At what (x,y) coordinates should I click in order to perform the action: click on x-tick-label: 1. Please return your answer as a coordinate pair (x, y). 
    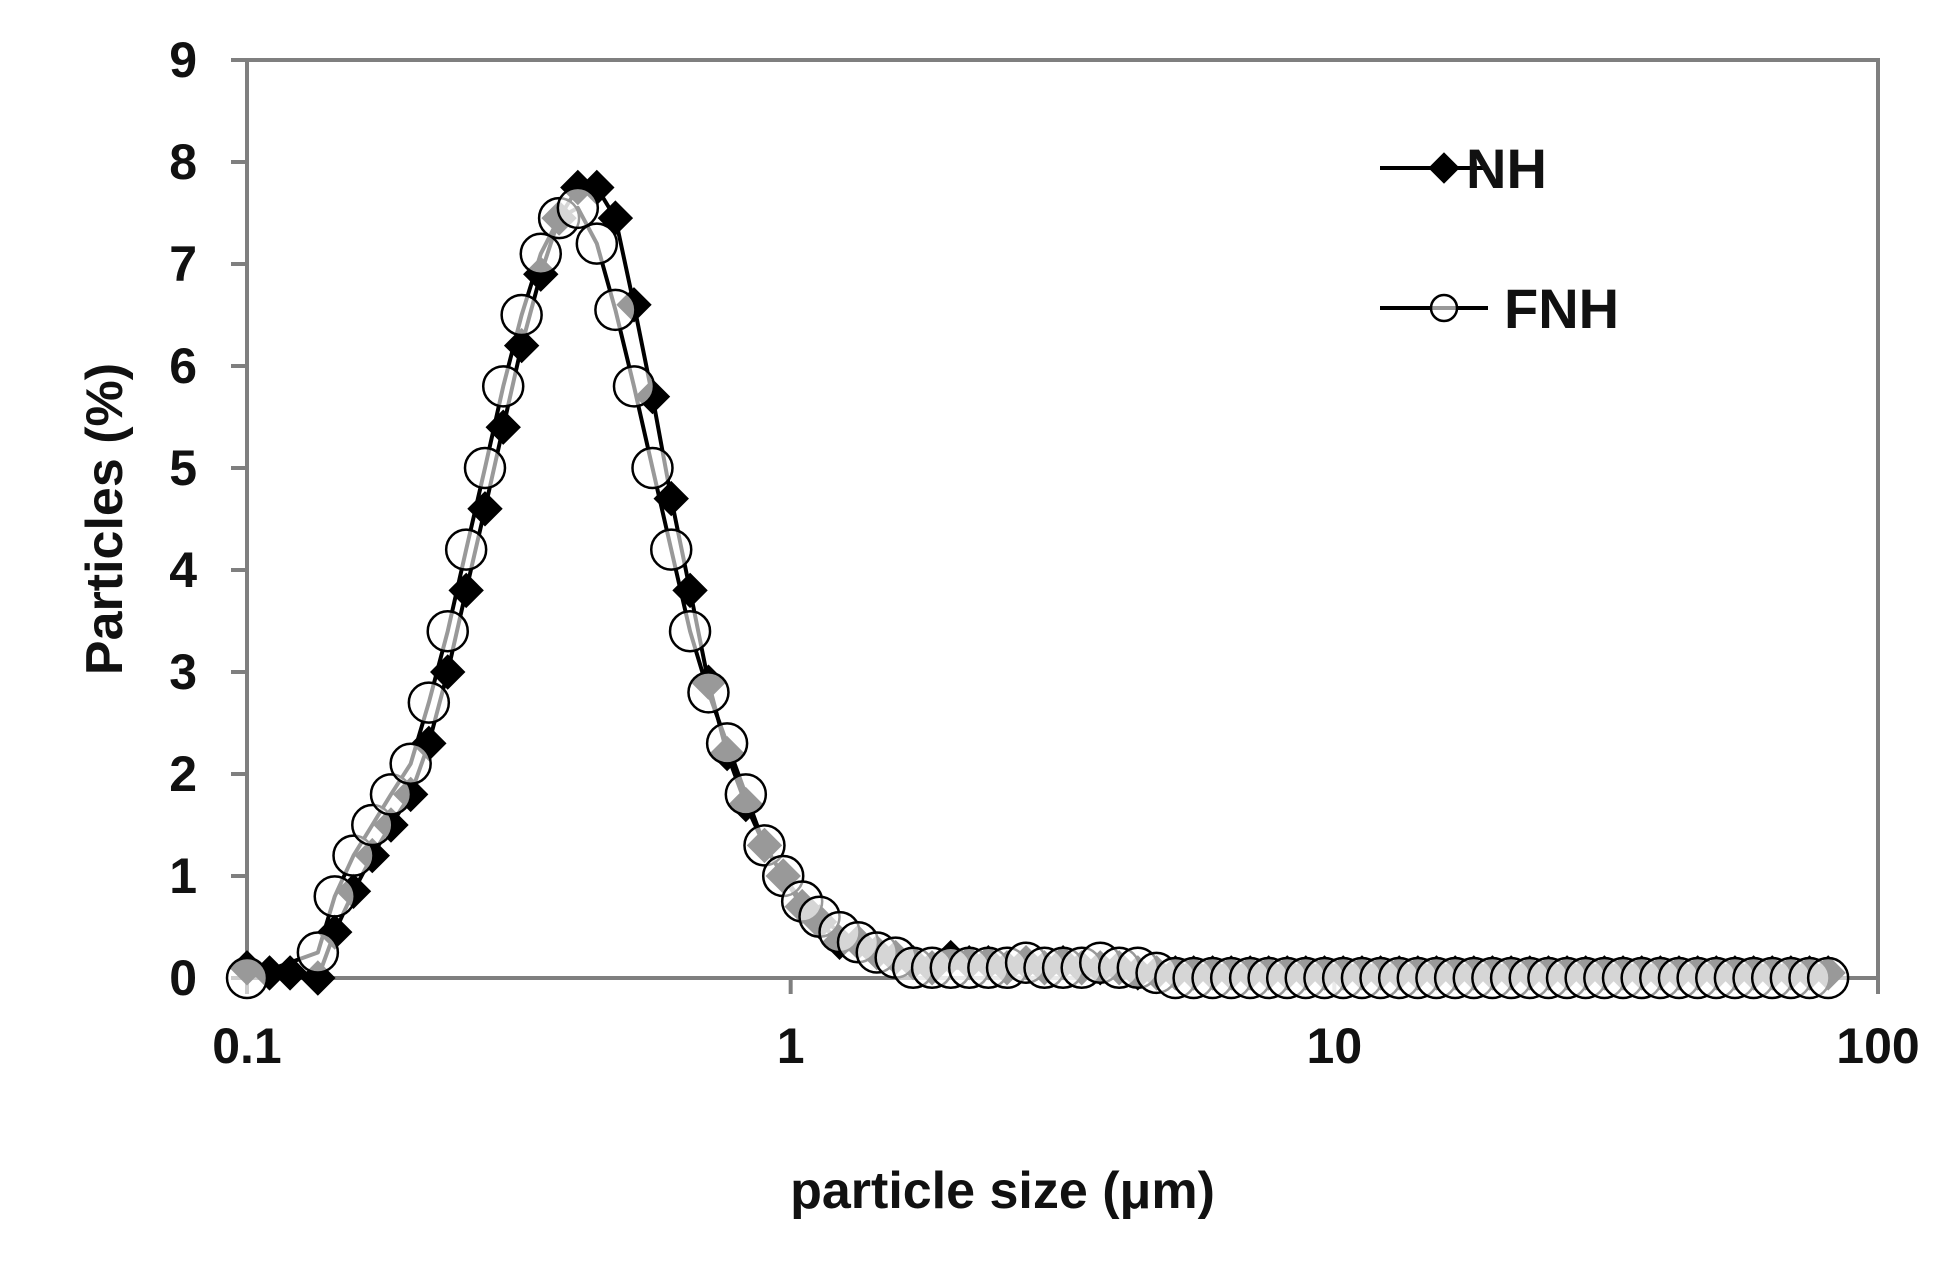
    Looking at the image, I should click on (791, 1046).